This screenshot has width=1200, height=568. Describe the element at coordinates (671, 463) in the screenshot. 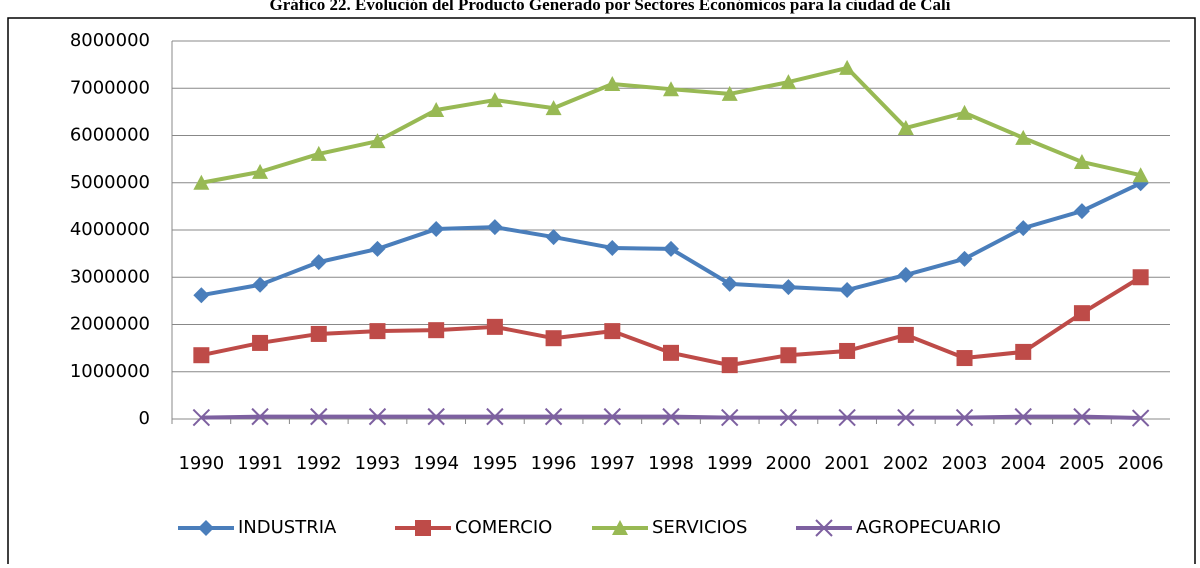

I see `x-tick-label: 1998` at that location.